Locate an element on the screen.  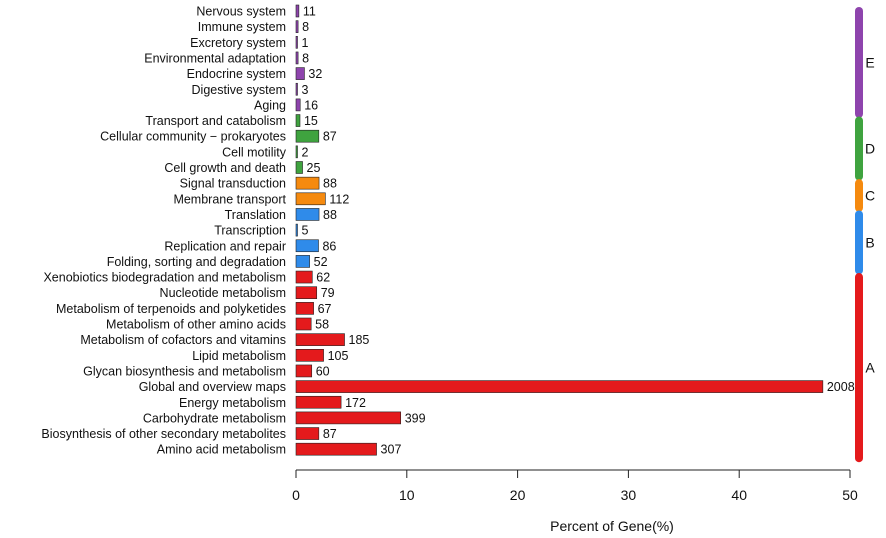
value-label: 185 is located at coordinates (359, 340).